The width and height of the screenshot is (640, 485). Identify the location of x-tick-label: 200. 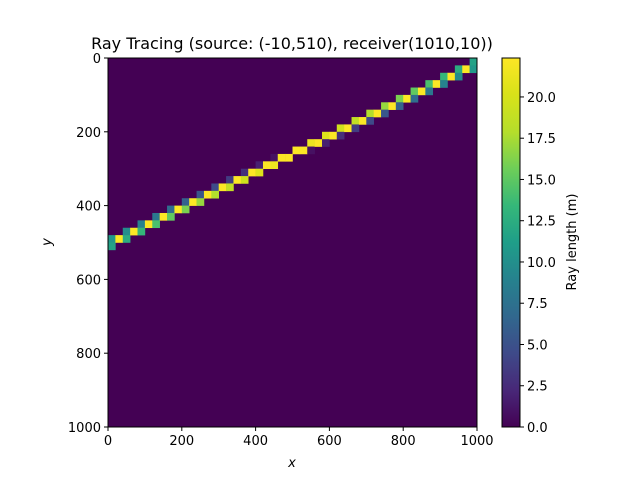
(181, 441).